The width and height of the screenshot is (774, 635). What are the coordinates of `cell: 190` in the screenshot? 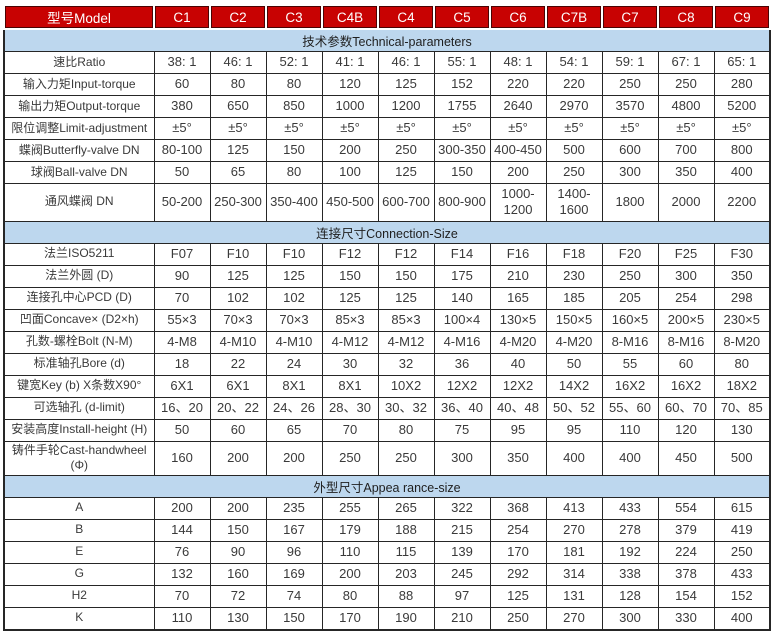 It's located at (406, 618).